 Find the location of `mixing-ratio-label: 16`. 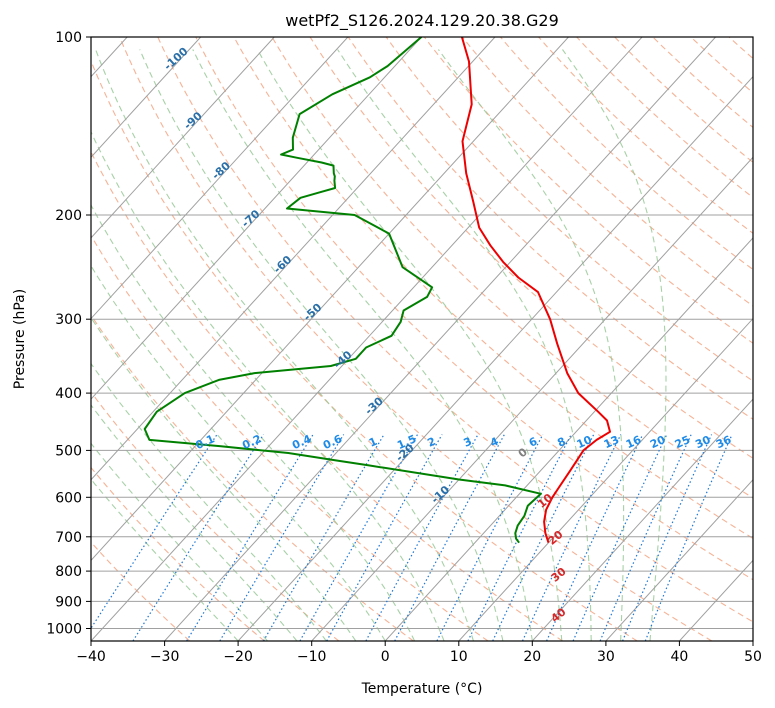

mixing-ratio-label: 16 is located at coordinates (634, 442).